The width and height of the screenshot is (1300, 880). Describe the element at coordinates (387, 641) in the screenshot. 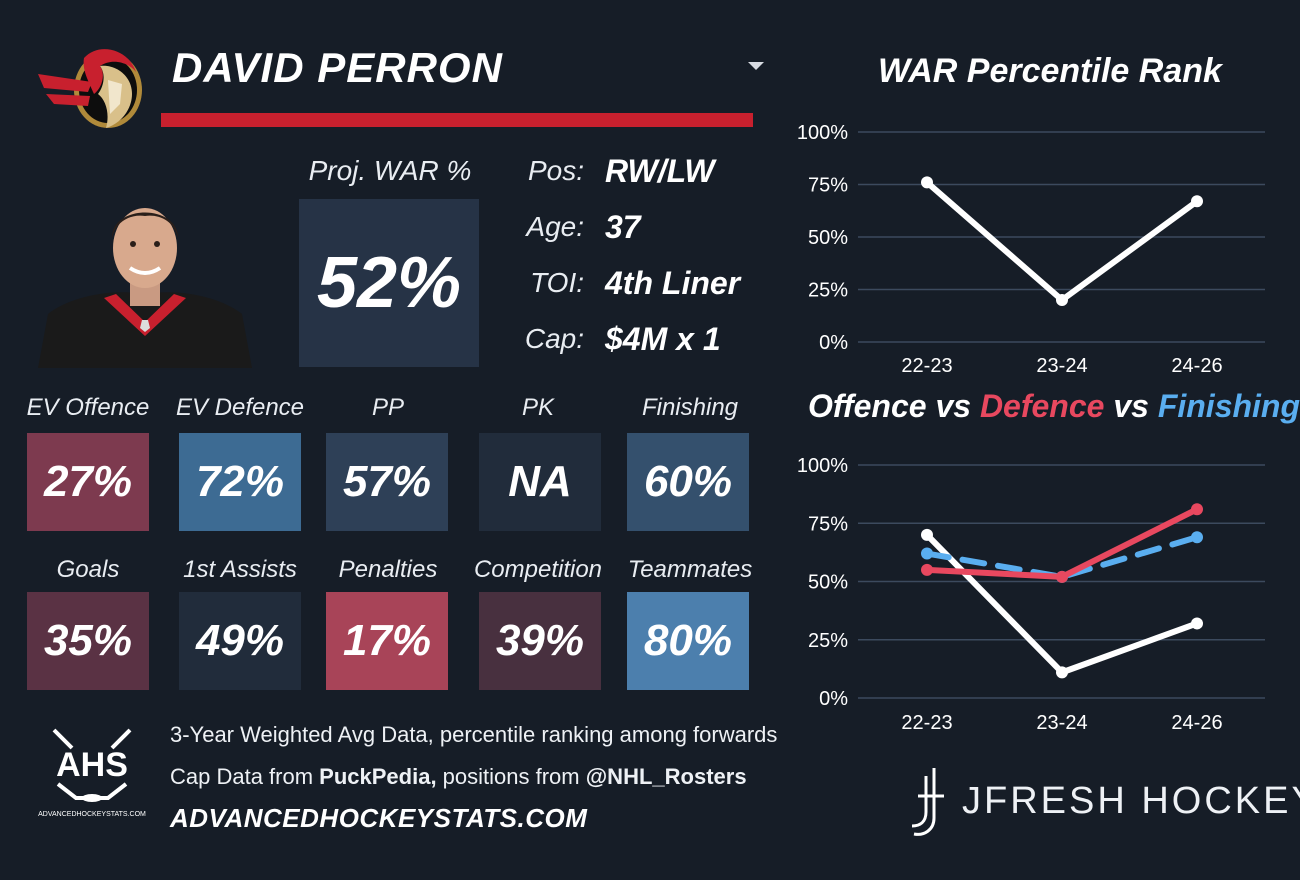

I see `penalties-tile: 17%` at that location.